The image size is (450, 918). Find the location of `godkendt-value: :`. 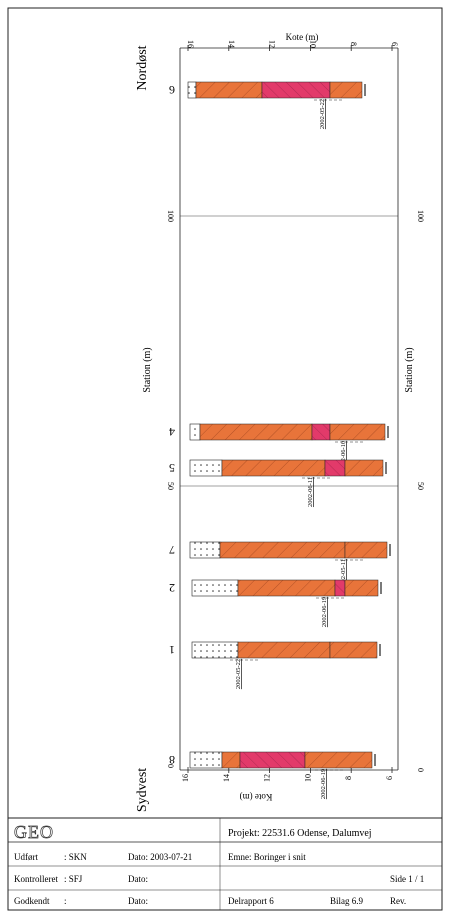

godkendt-value: : is located at coordinates (65, 901).